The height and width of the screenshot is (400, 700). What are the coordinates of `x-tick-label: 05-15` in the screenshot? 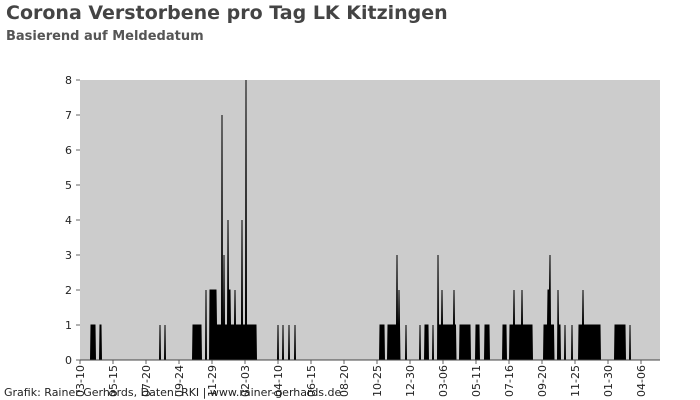 It's located at (113, 381).